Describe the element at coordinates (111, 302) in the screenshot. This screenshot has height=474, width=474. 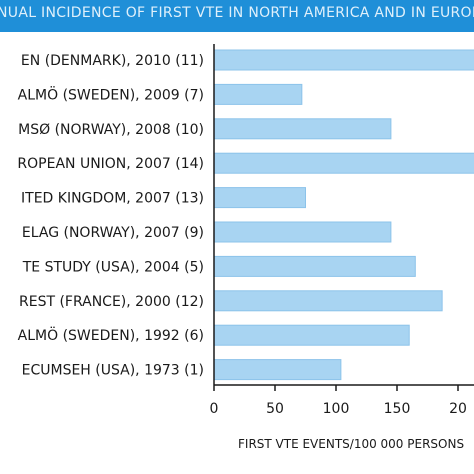
I see `category-label-7: REST (FRANCE), 2000 (12)` at that location.